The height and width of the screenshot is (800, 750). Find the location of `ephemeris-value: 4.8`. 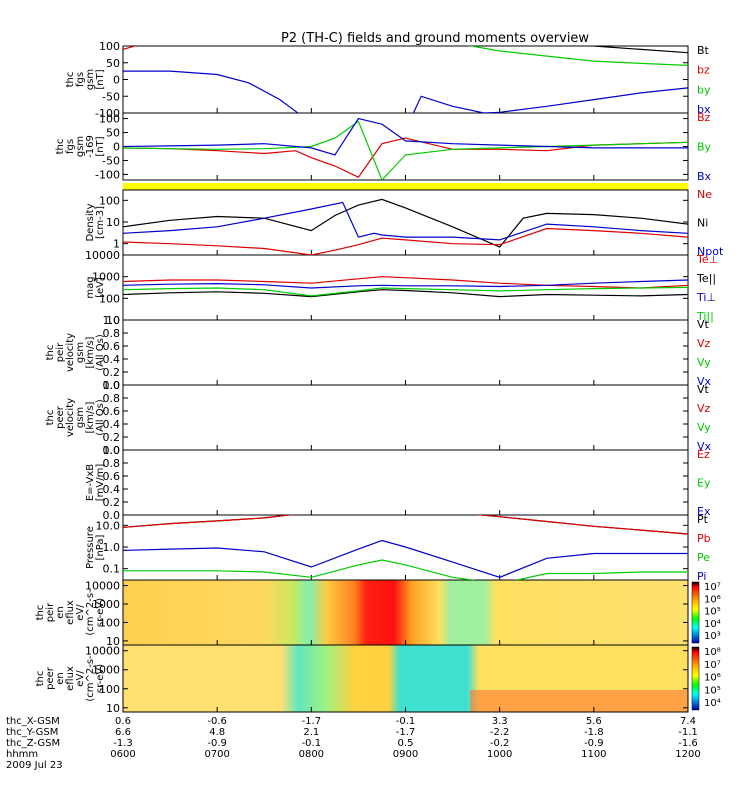

ephemeris-value: 4.8 is located at coordinates (217, 732).